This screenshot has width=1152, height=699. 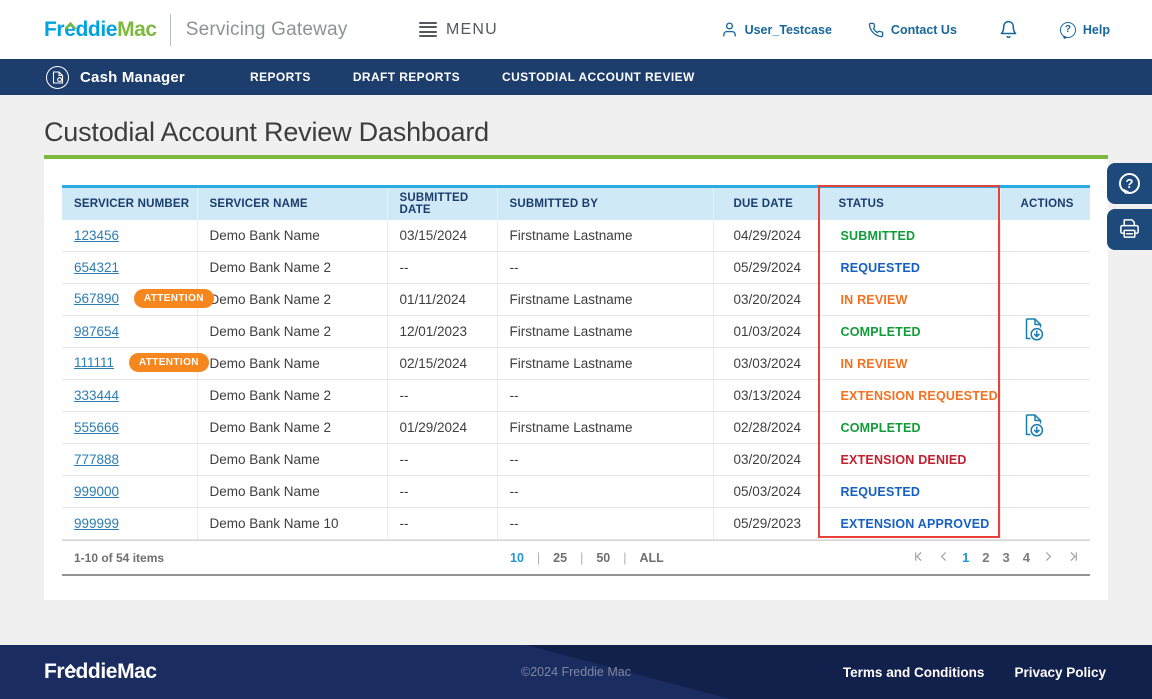 I want to click on servicer-number-link: 987654, so click(x=97, y=331).